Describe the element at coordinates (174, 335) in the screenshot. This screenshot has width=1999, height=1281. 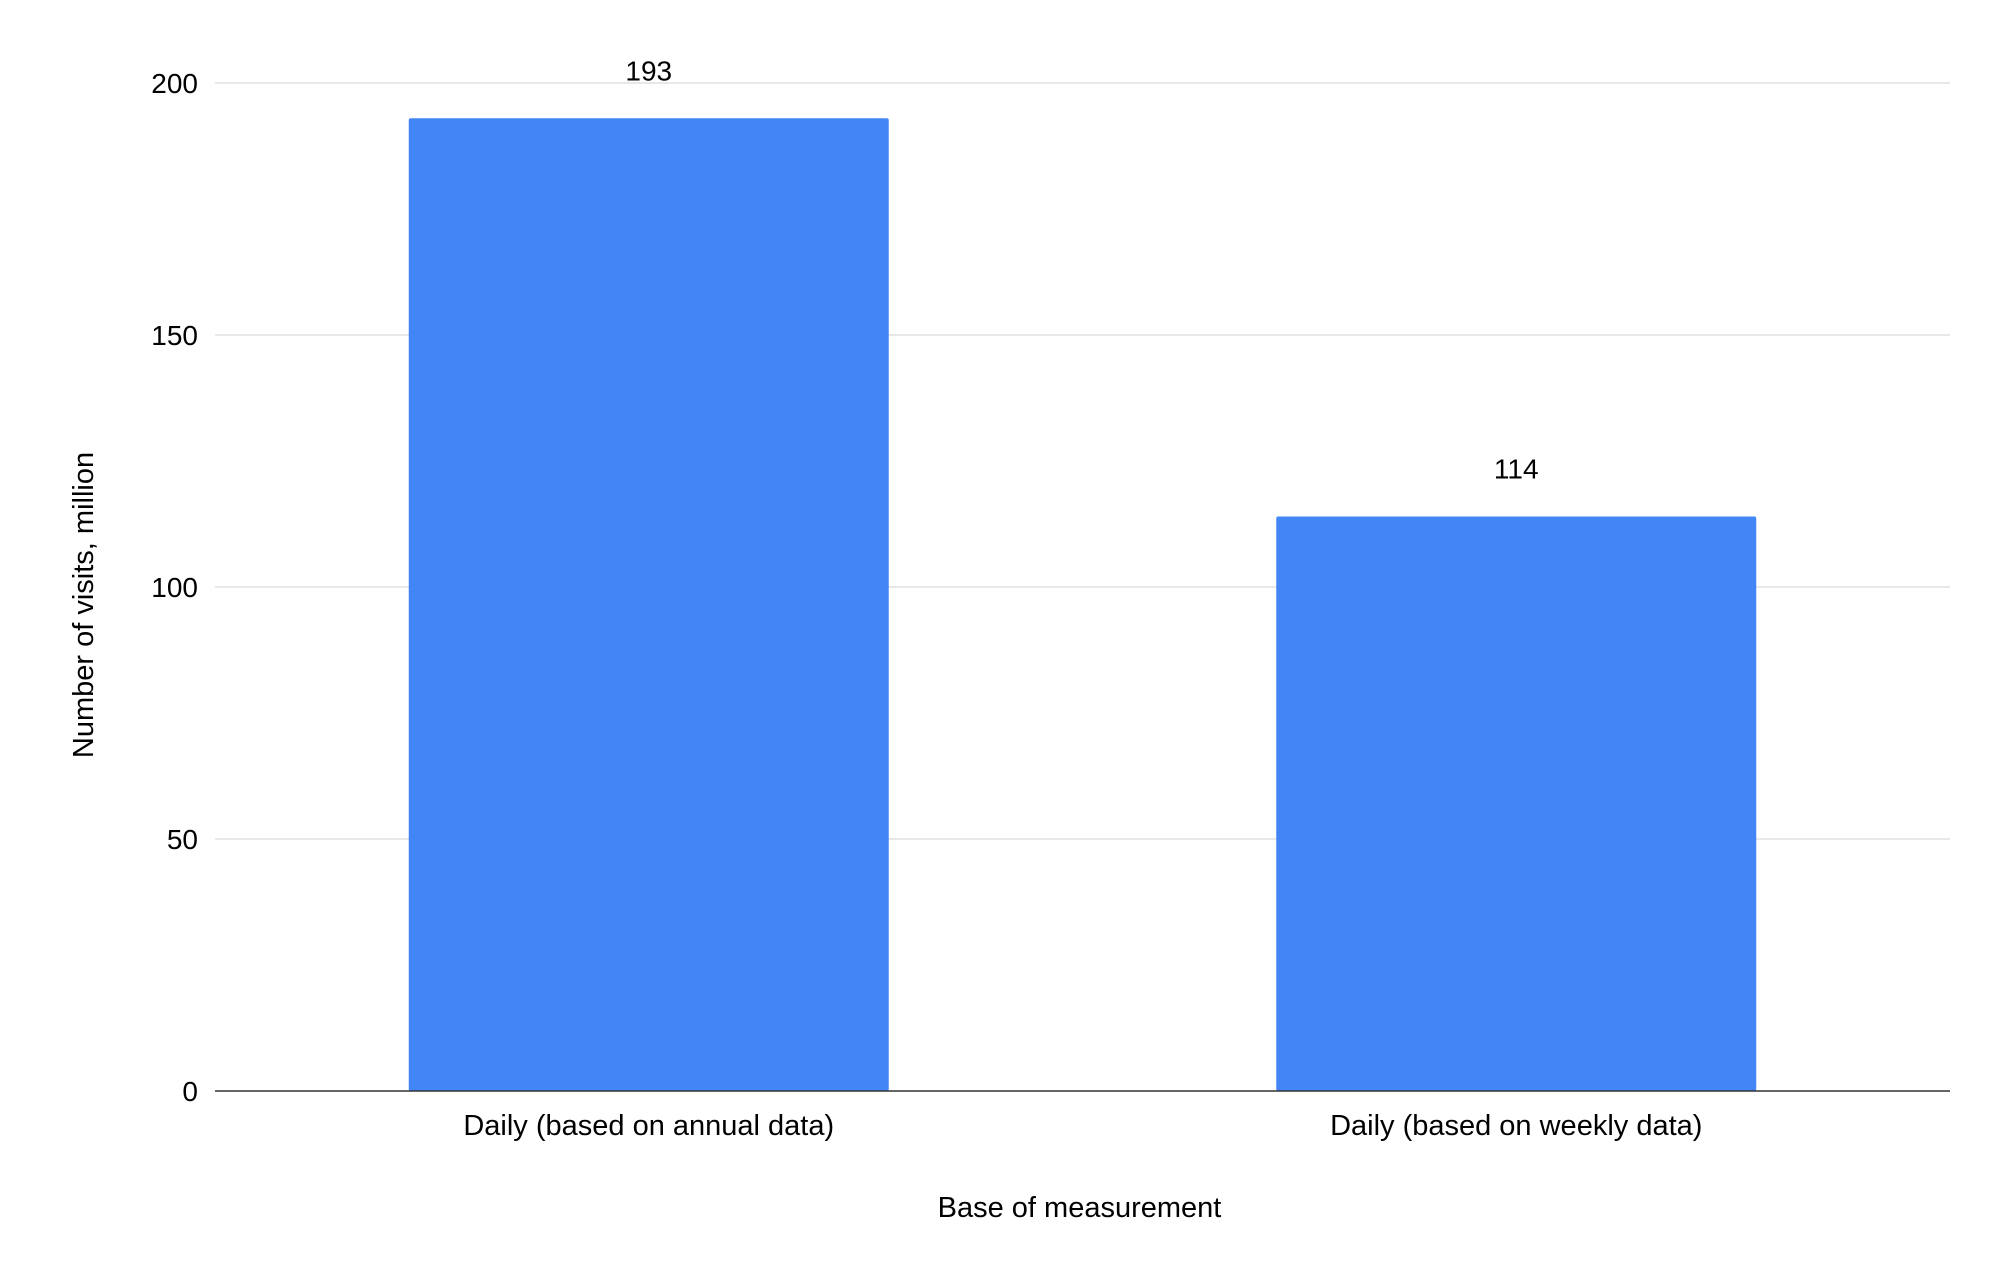
I see `y-tick-label: 150` at that location.